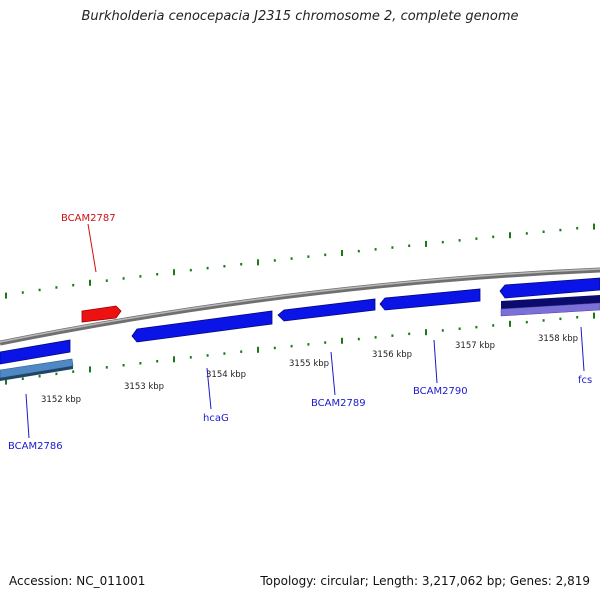 Image resolution: width=600 pixels, height=600 pixels. What do you see at coordinates (216, 418) in the screenshot?
I see `gene-label-hcag: hcaG` at bounding box center [216, 418].